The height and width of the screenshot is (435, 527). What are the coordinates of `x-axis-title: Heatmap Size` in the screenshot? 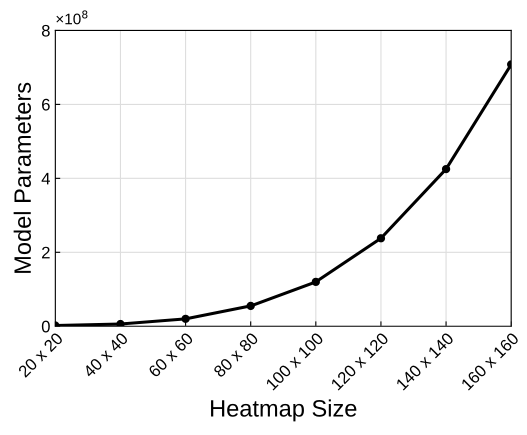 It's located at (283, 410).